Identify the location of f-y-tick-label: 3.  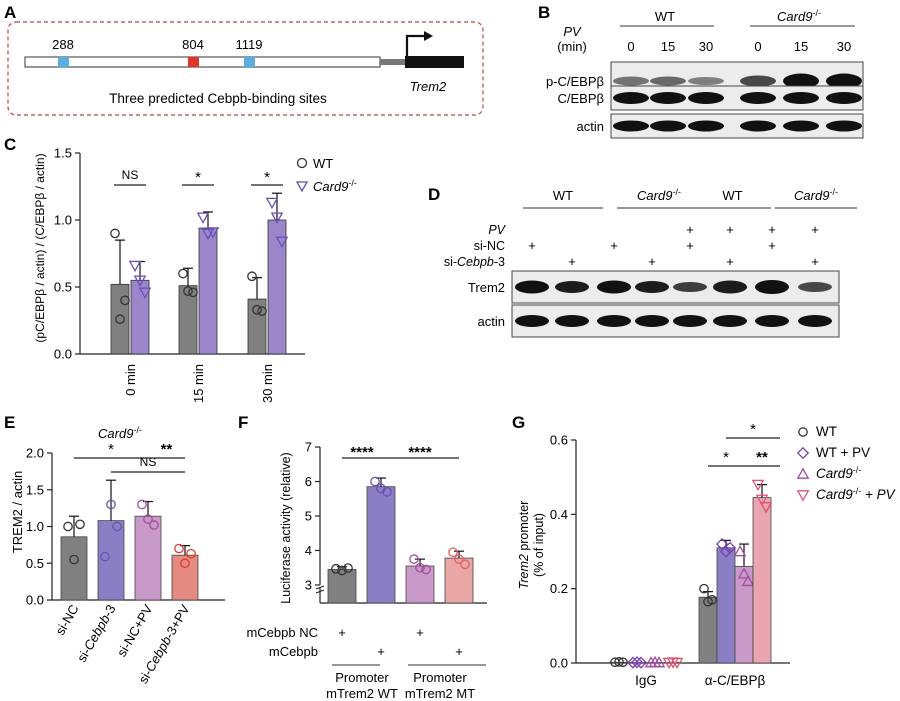
(308, 585).